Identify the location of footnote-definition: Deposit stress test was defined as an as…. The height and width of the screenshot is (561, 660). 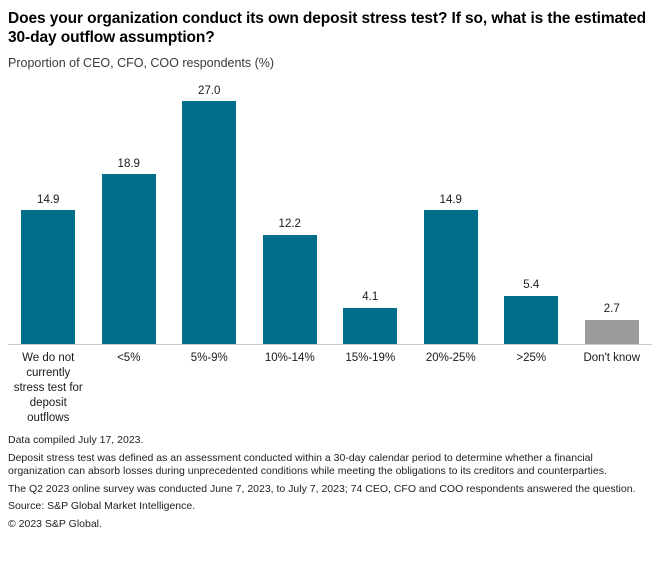
(307, 464).